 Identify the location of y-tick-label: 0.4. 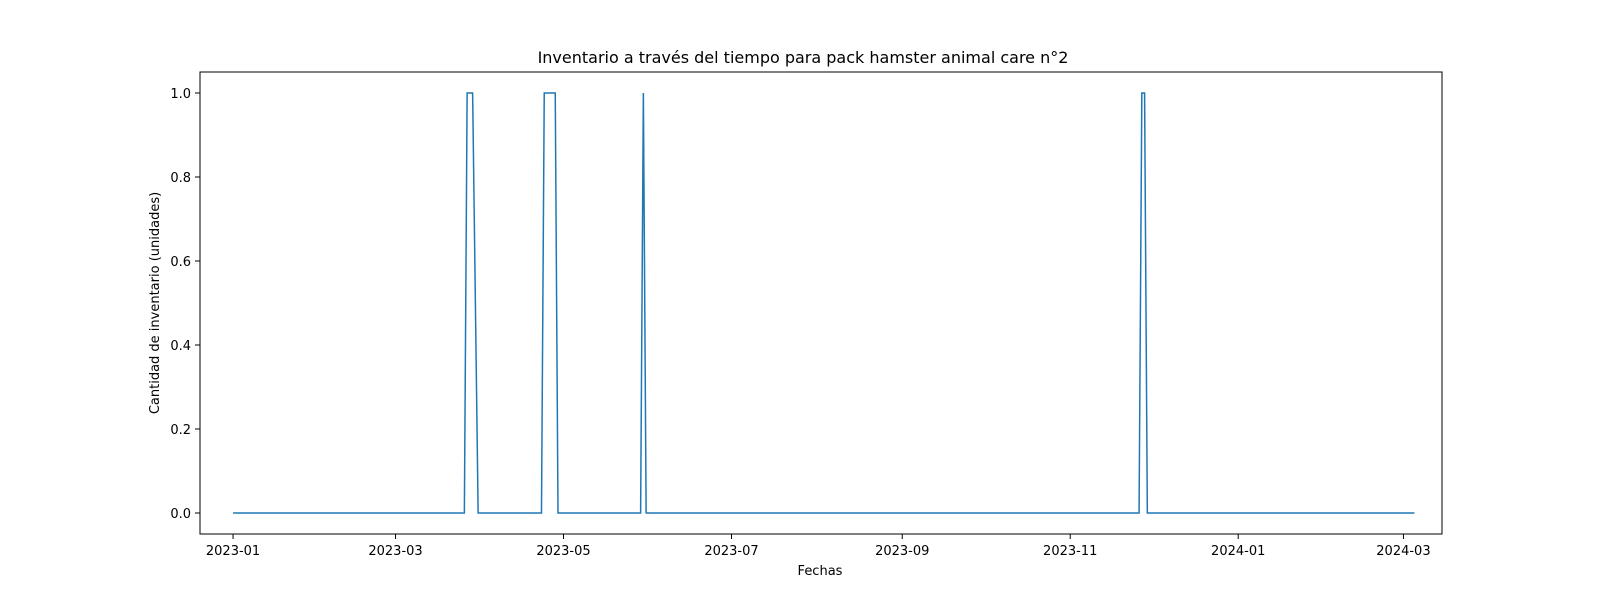
(180, 346).